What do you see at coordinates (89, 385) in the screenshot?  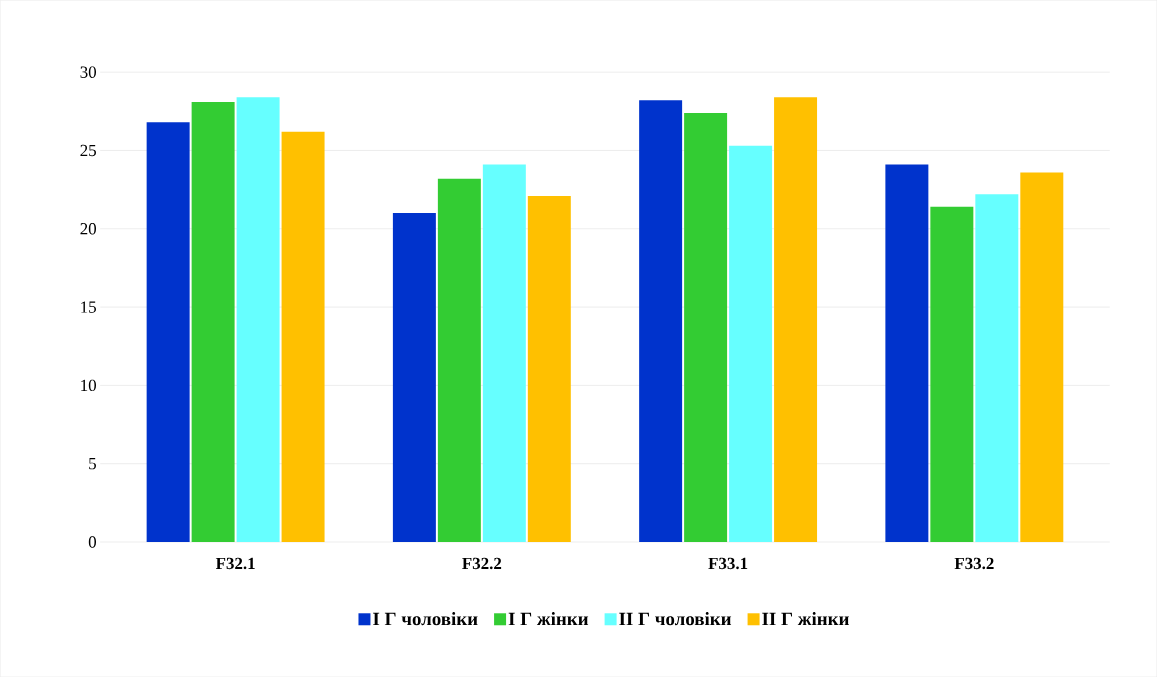 I see `y-tick-label: 10` at bounding box center [89, 385].